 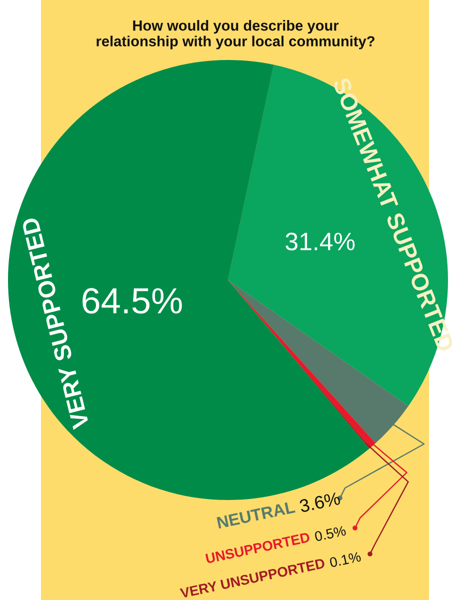 I want to click on slice-label: NEUTRAL, so click(x=256, y=515).